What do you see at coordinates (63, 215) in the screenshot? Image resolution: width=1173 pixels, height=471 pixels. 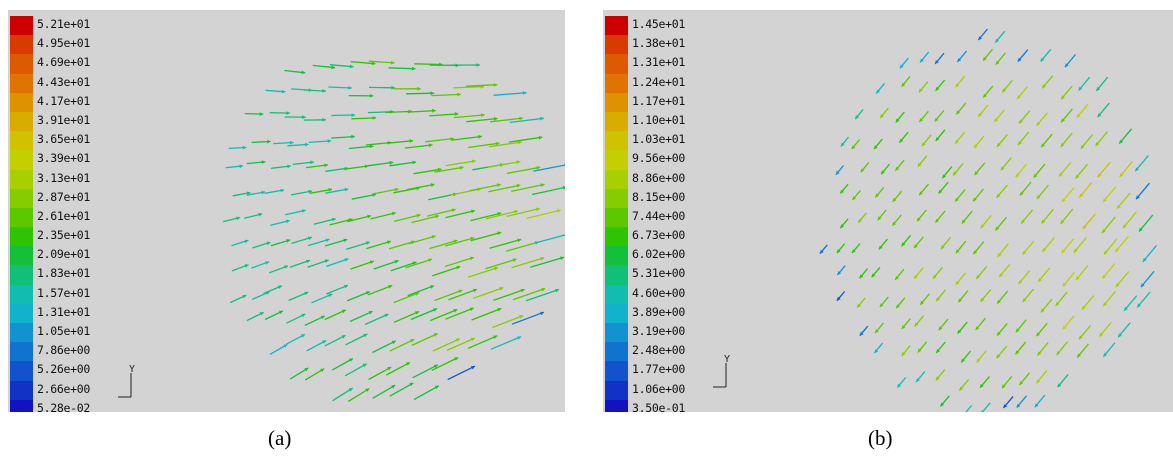 I see `colorbar-tick-label: 2.61e+01` at bounding box center [63, 215].